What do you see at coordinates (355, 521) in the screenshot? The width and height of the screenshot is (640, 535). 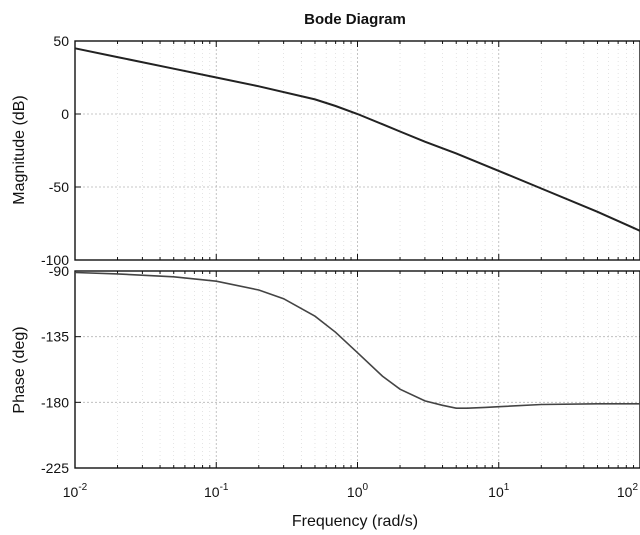 I see `x-axis-label: Frequency (rad/s)` at bounding box center [355, 521].